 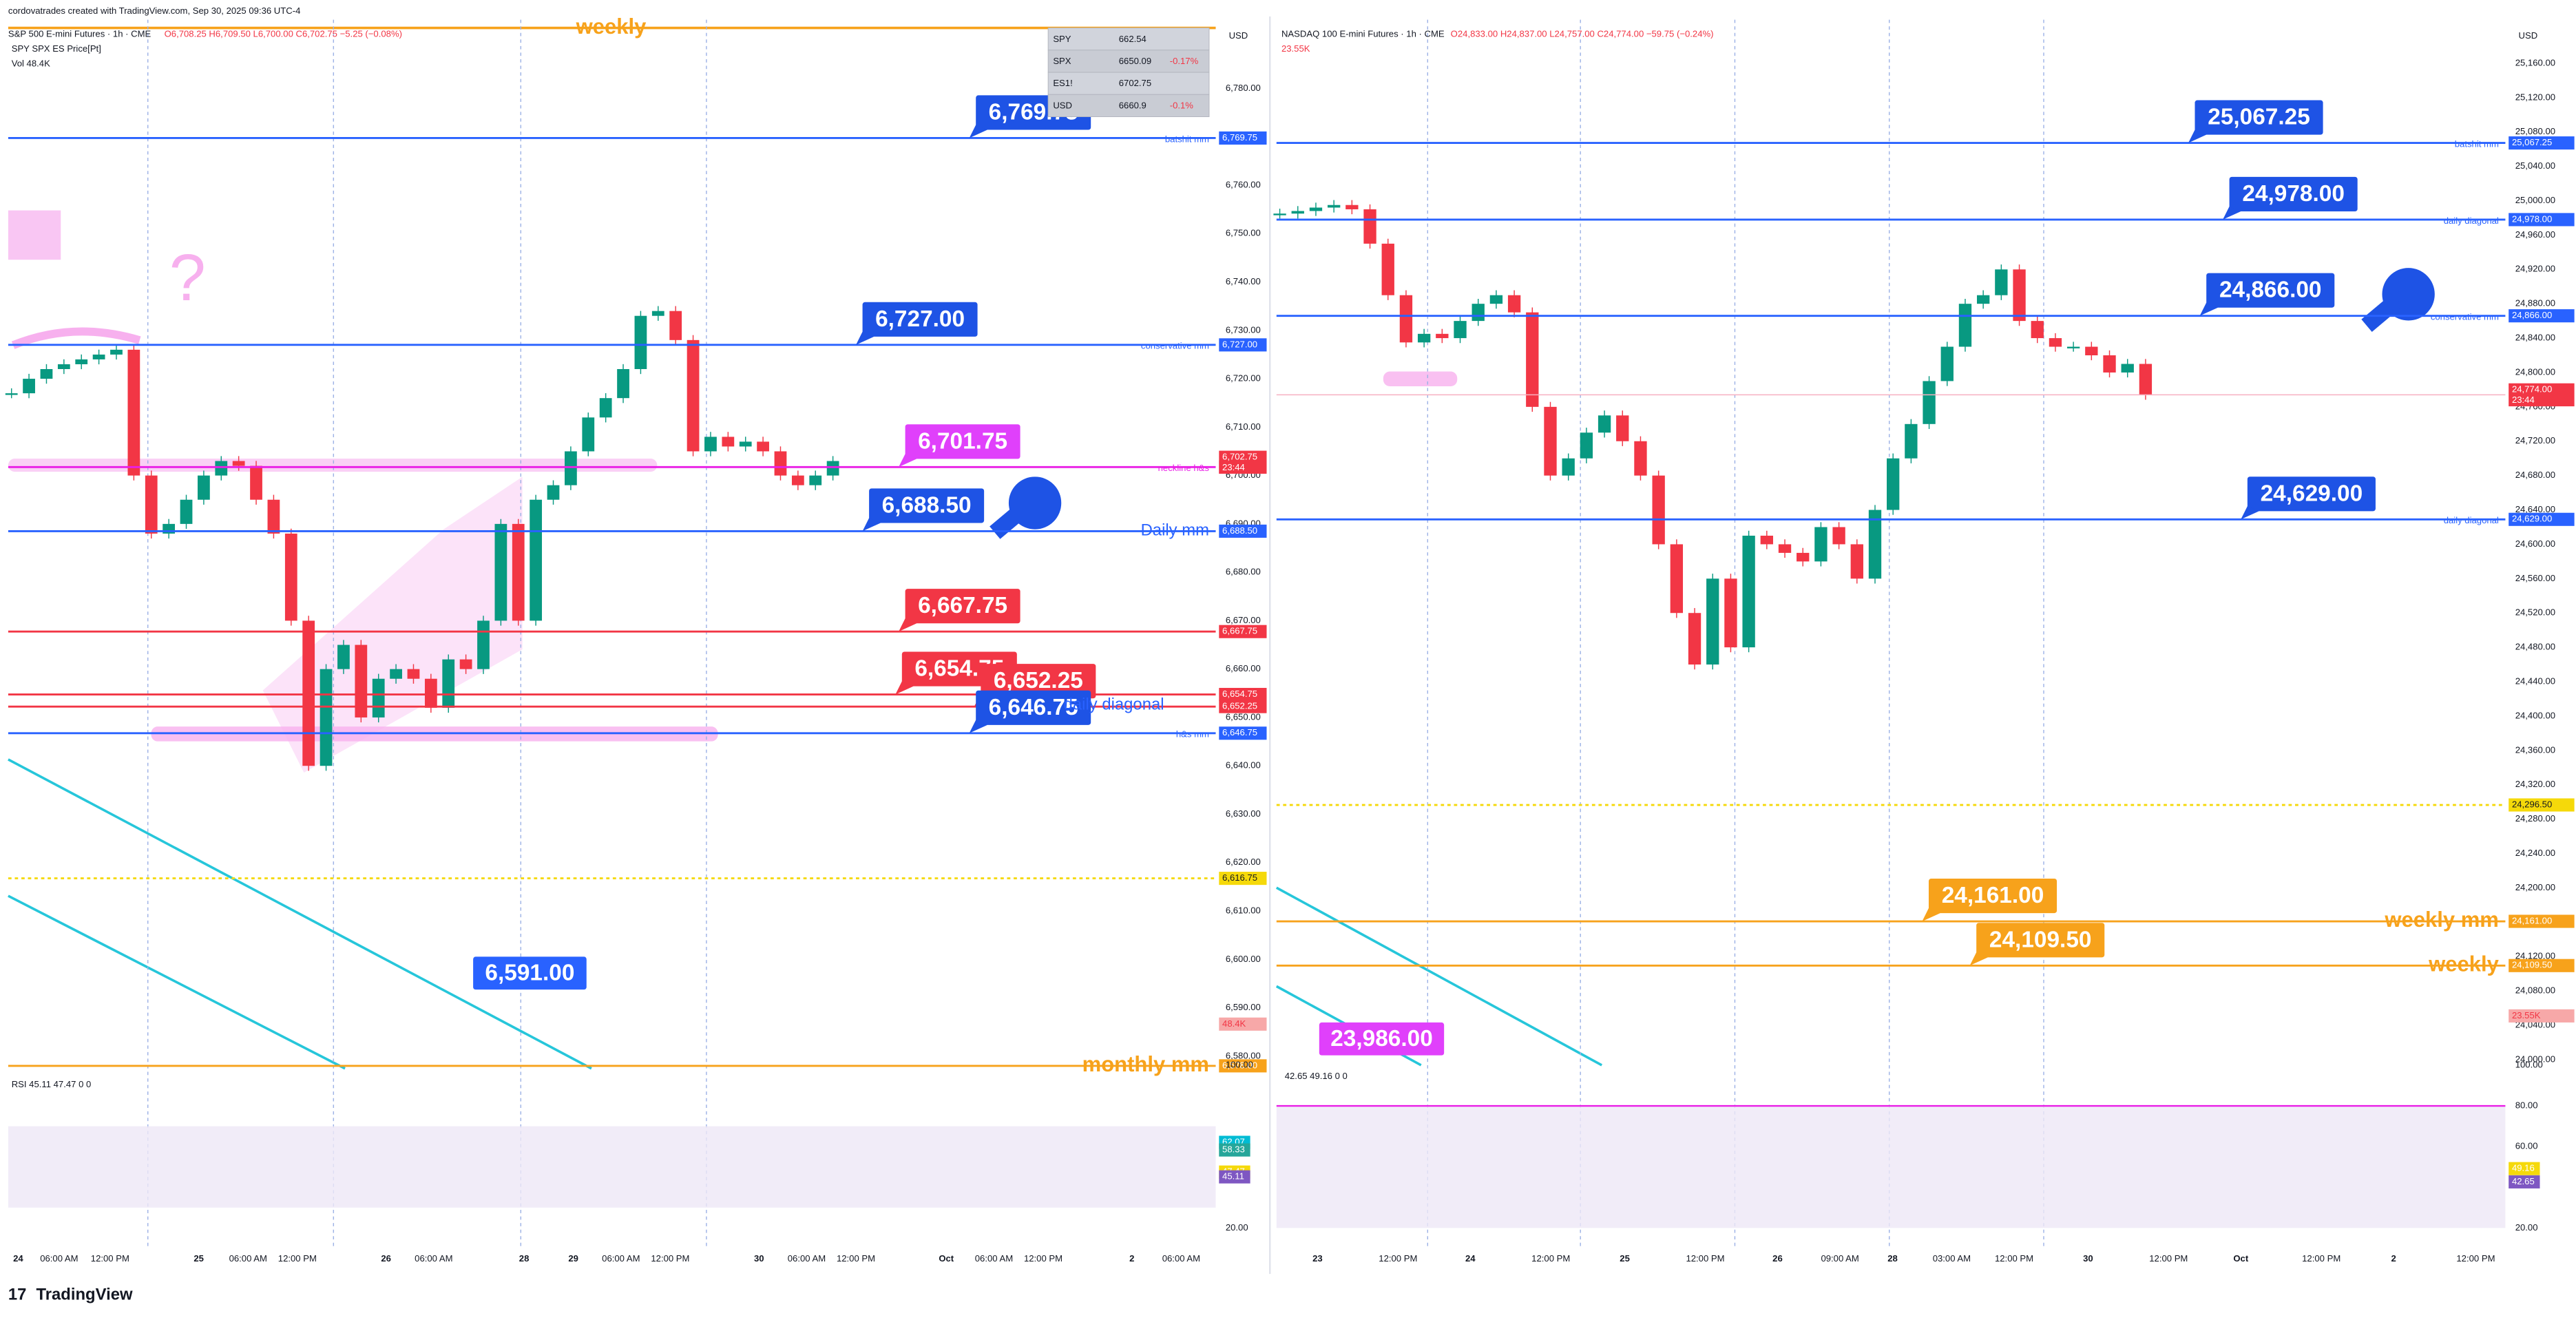 I want to click on y-tick-label: 25,080.00, so click(x=2535, y=131).